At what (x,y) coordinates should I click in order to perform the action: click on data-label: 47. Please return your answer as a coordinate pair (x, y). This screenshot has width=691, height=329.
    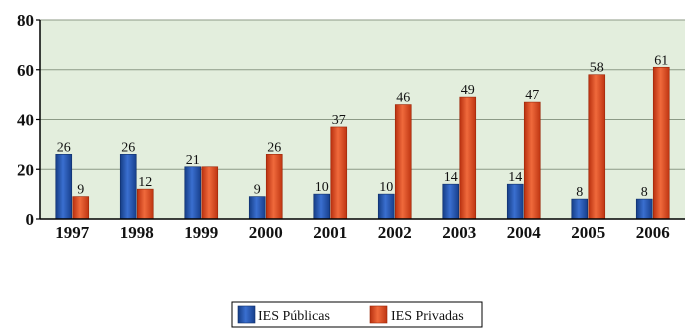
    Looking at the image, I should click on (532, 95).